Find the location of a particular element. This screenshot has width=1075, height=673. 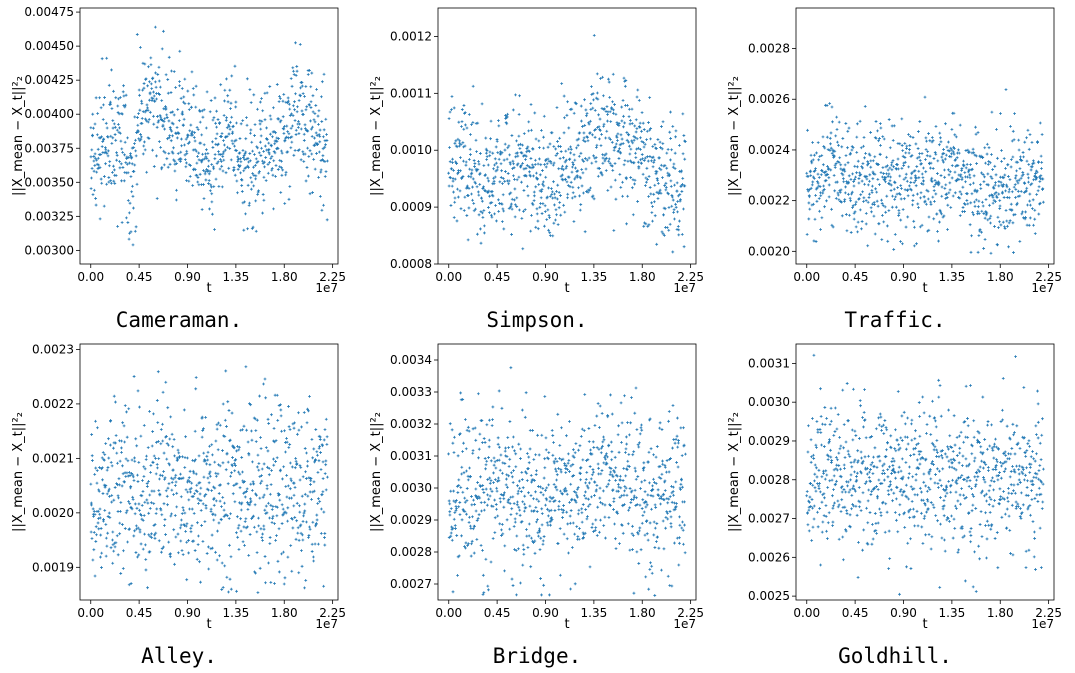

x-tick-label: 0.45 is located at coordinates (139, 613).